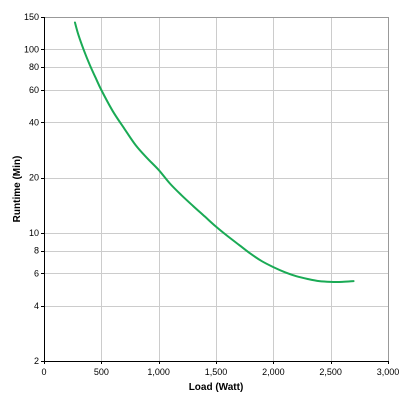 The height and width of the screenshot is (400, 400). What do you see at coordinates (36, 273) in the screenshot?
I see `y-tick-label: 6` at bounding box center [36, 273].